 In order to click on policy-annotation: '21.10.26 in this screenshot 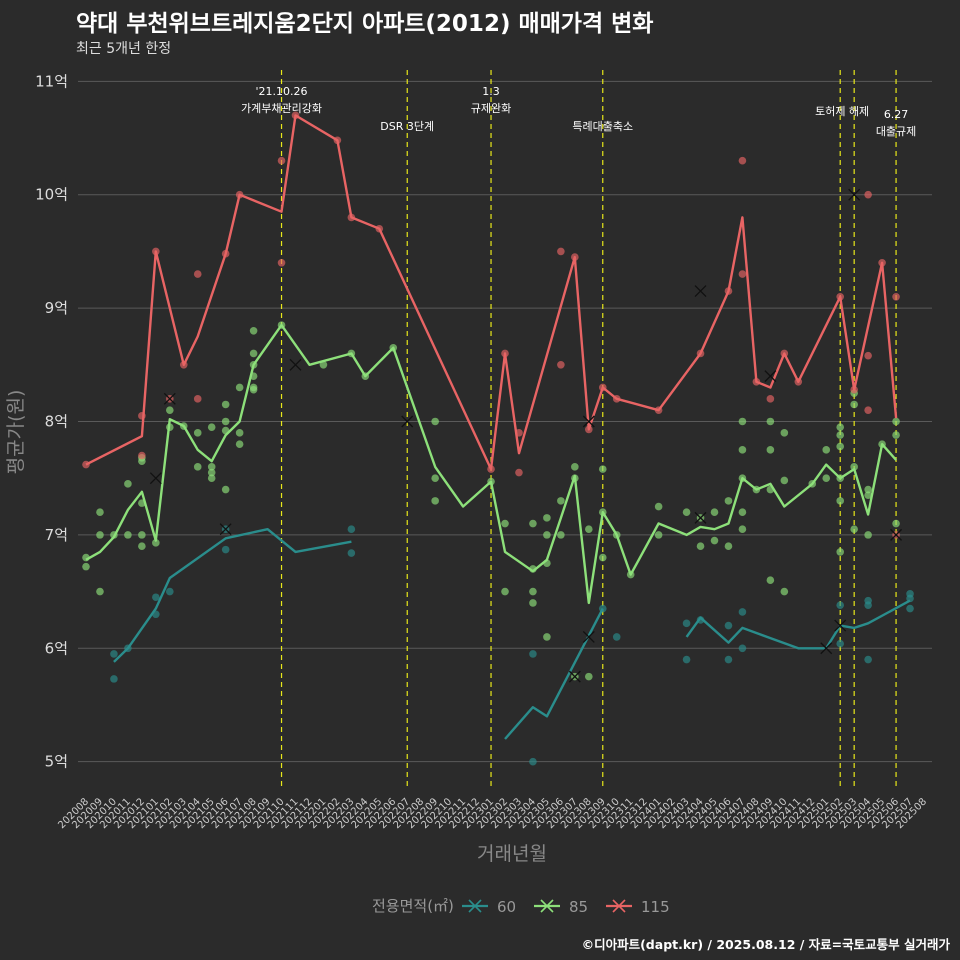, I will do `click(282, 91)`.